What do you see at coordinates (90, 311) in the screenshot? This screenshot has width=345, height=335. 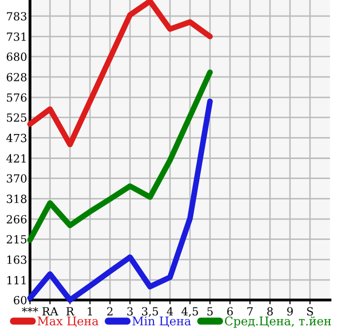 I see `x-tick-label: 1` at bounding box center [90, 311].